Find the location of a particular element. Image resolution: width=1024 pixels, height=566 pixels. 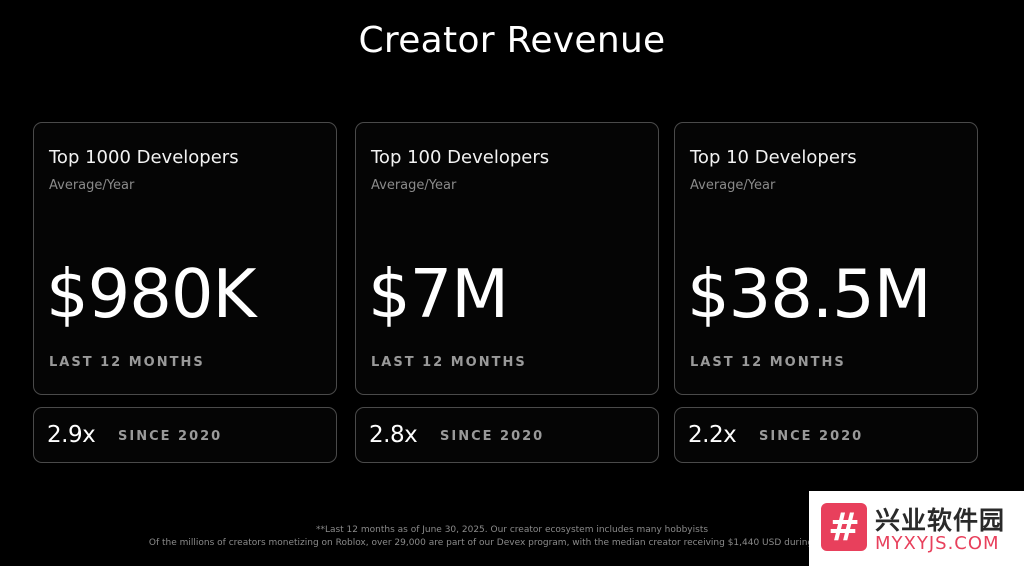

card-heading: Top 10 Developers is located at coordinates (773, 157).